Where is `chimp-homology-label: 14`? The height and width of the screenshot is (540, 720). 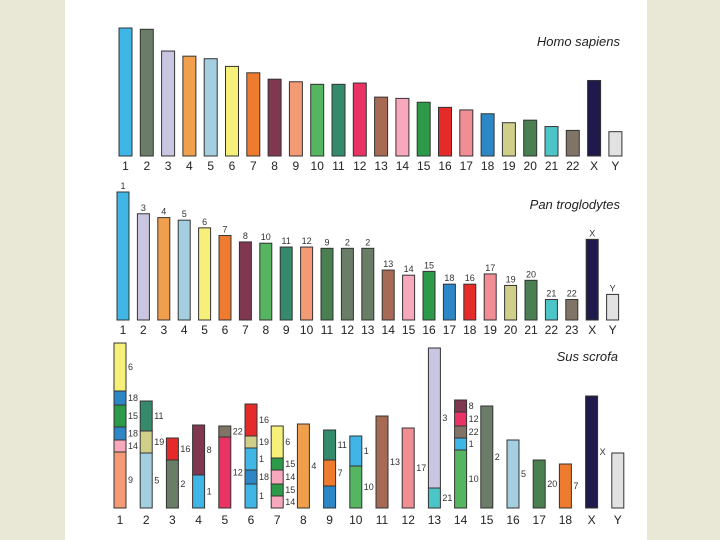 chimp-homology-label: 14 is located at coordinates (409, 269).